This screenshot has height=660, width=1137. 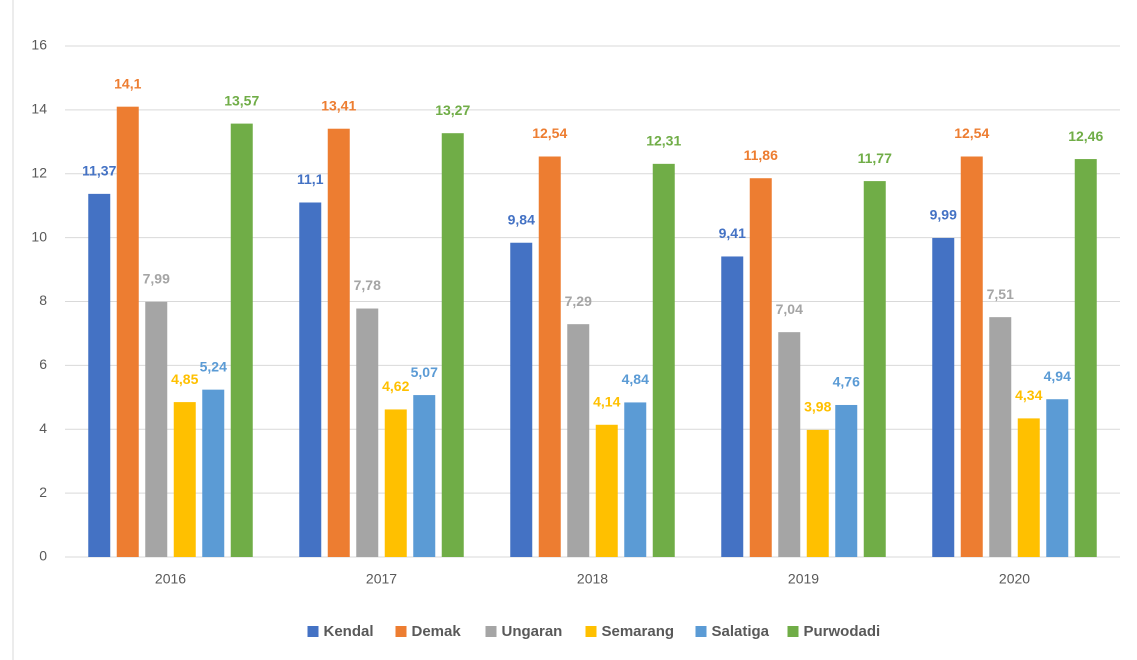 What do you see at coordinates (761, 155) in the screenshot?
I see `data-label: 11,86` at bounding box center [761, 155].